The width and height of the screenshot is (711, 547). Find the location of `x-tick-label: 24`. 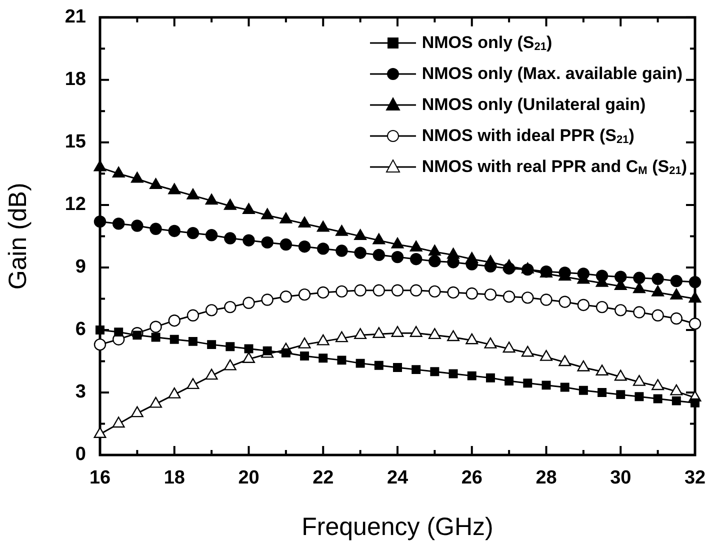

x-tick-label: 24 is located at coordinates (397, 478).